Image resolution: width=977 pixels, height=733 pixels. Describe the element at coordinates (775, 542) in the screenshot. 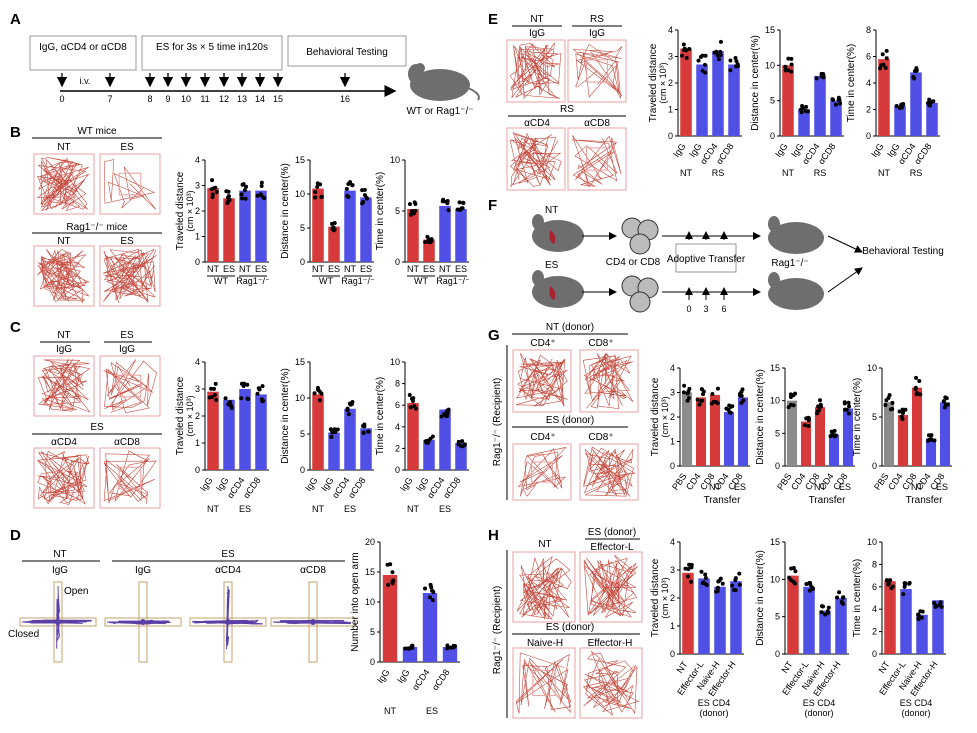

I see `y-tick-label: 15` at that location.